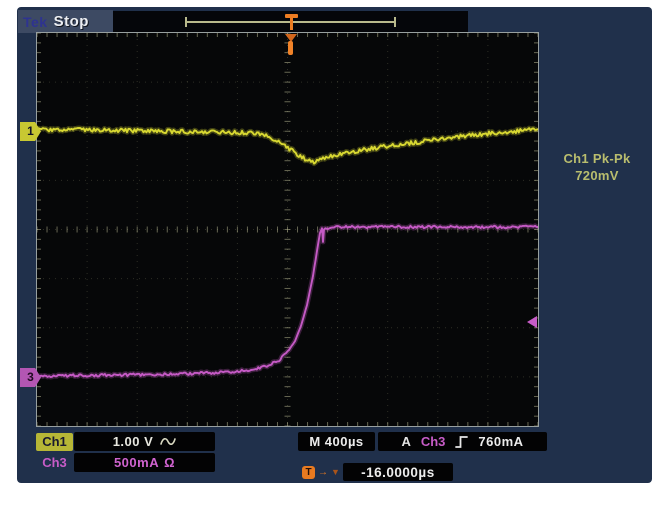 The image size is (670, 507). I want to click on datetime-readout: 30 Jan 2024 16:16:34, so click(607, 469).